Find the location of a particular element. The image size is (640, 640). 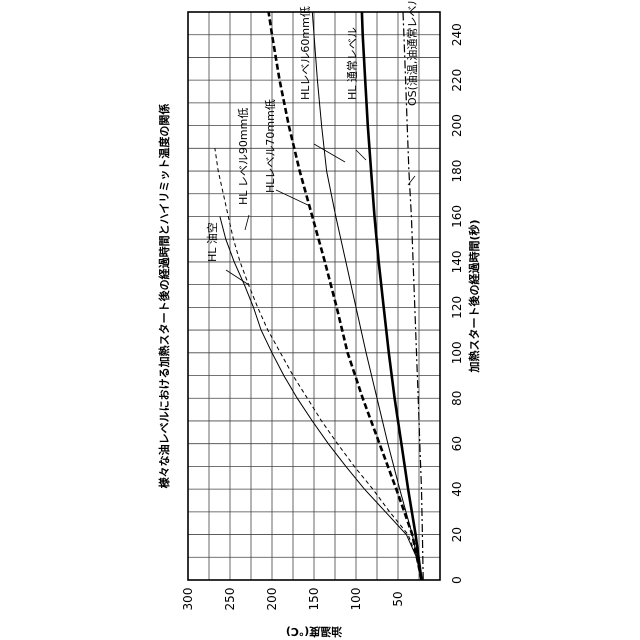

y-axis-label: 油温度(℃) is located at coordinates (314, 632).